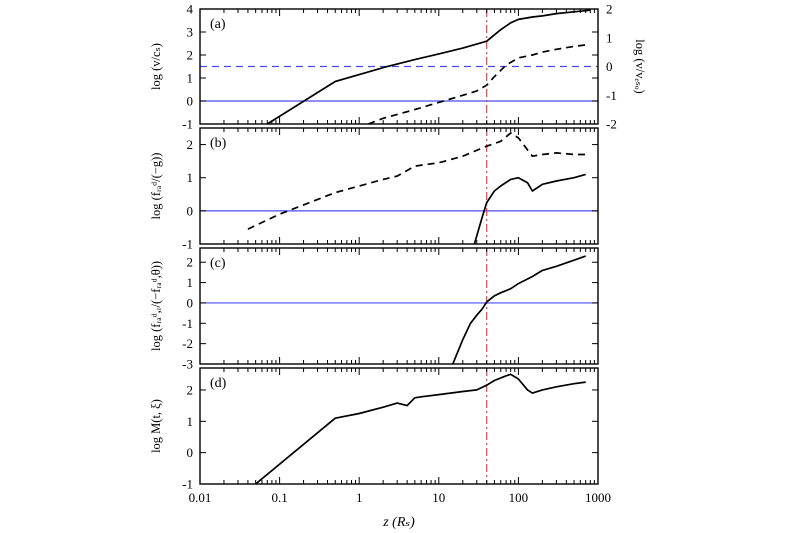 The width and height of the screenshot is (800, 533). I want to click on y-right-tick-label: 1, so click(609, 37).